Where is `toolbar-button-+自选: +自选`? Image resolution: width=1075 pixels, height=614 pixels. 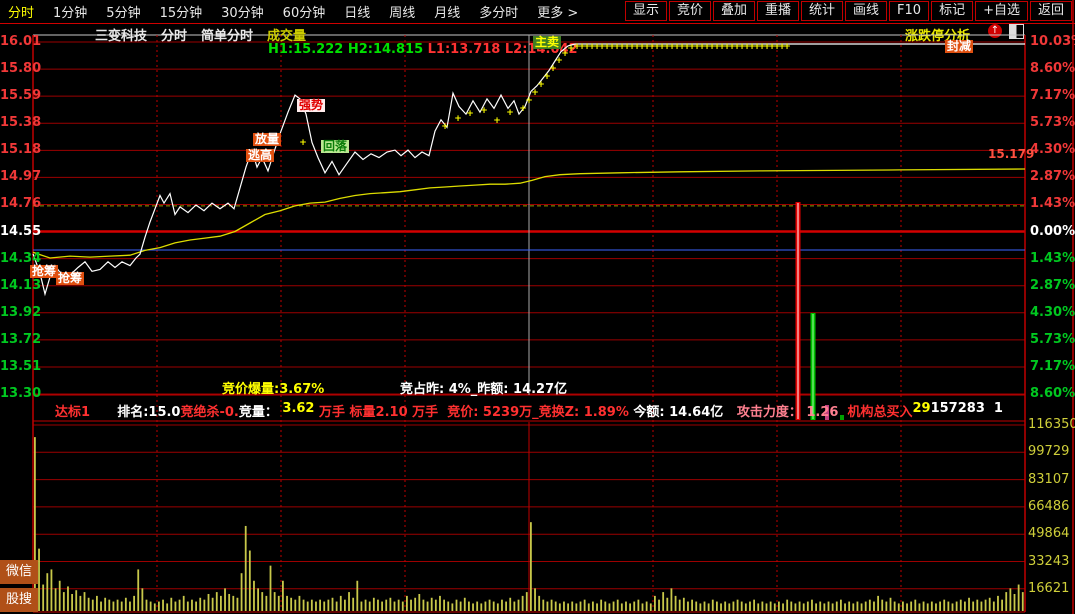 toolbar-button-+自选: +自选 is located at coordinates (1001, 11).